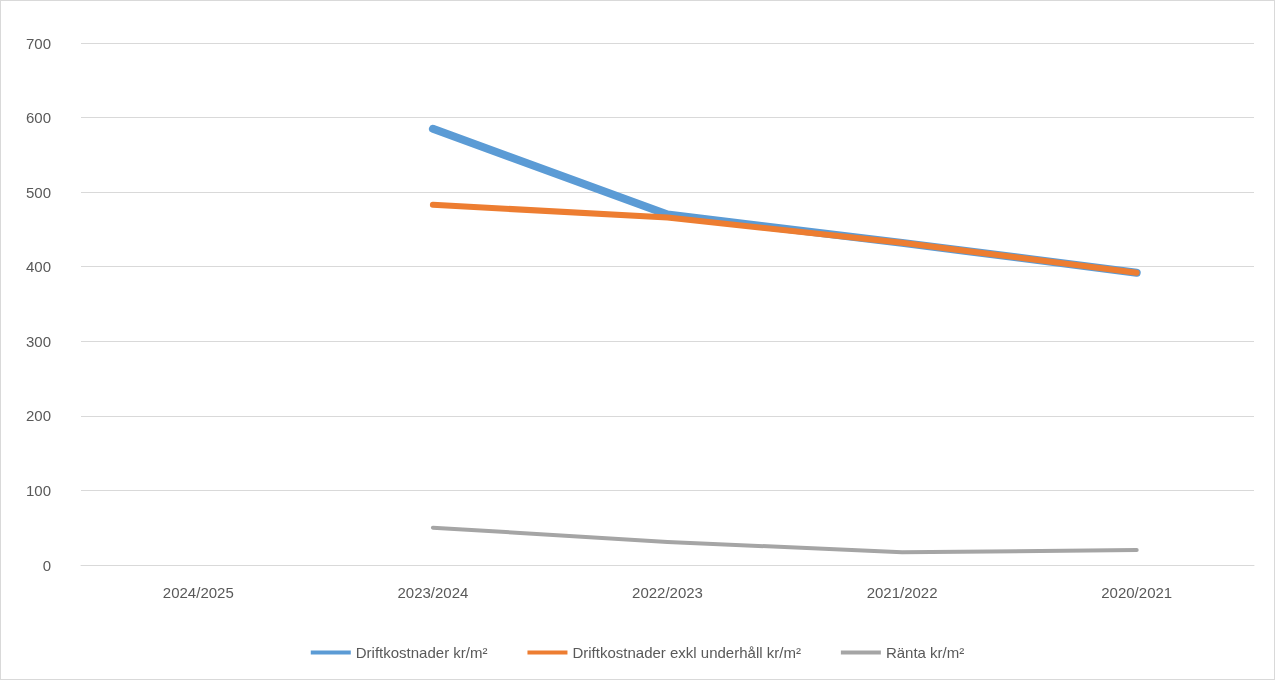 The image size is (1275, 680). I want to click on x-tick-label: 2024/2025, so click(198, 592).